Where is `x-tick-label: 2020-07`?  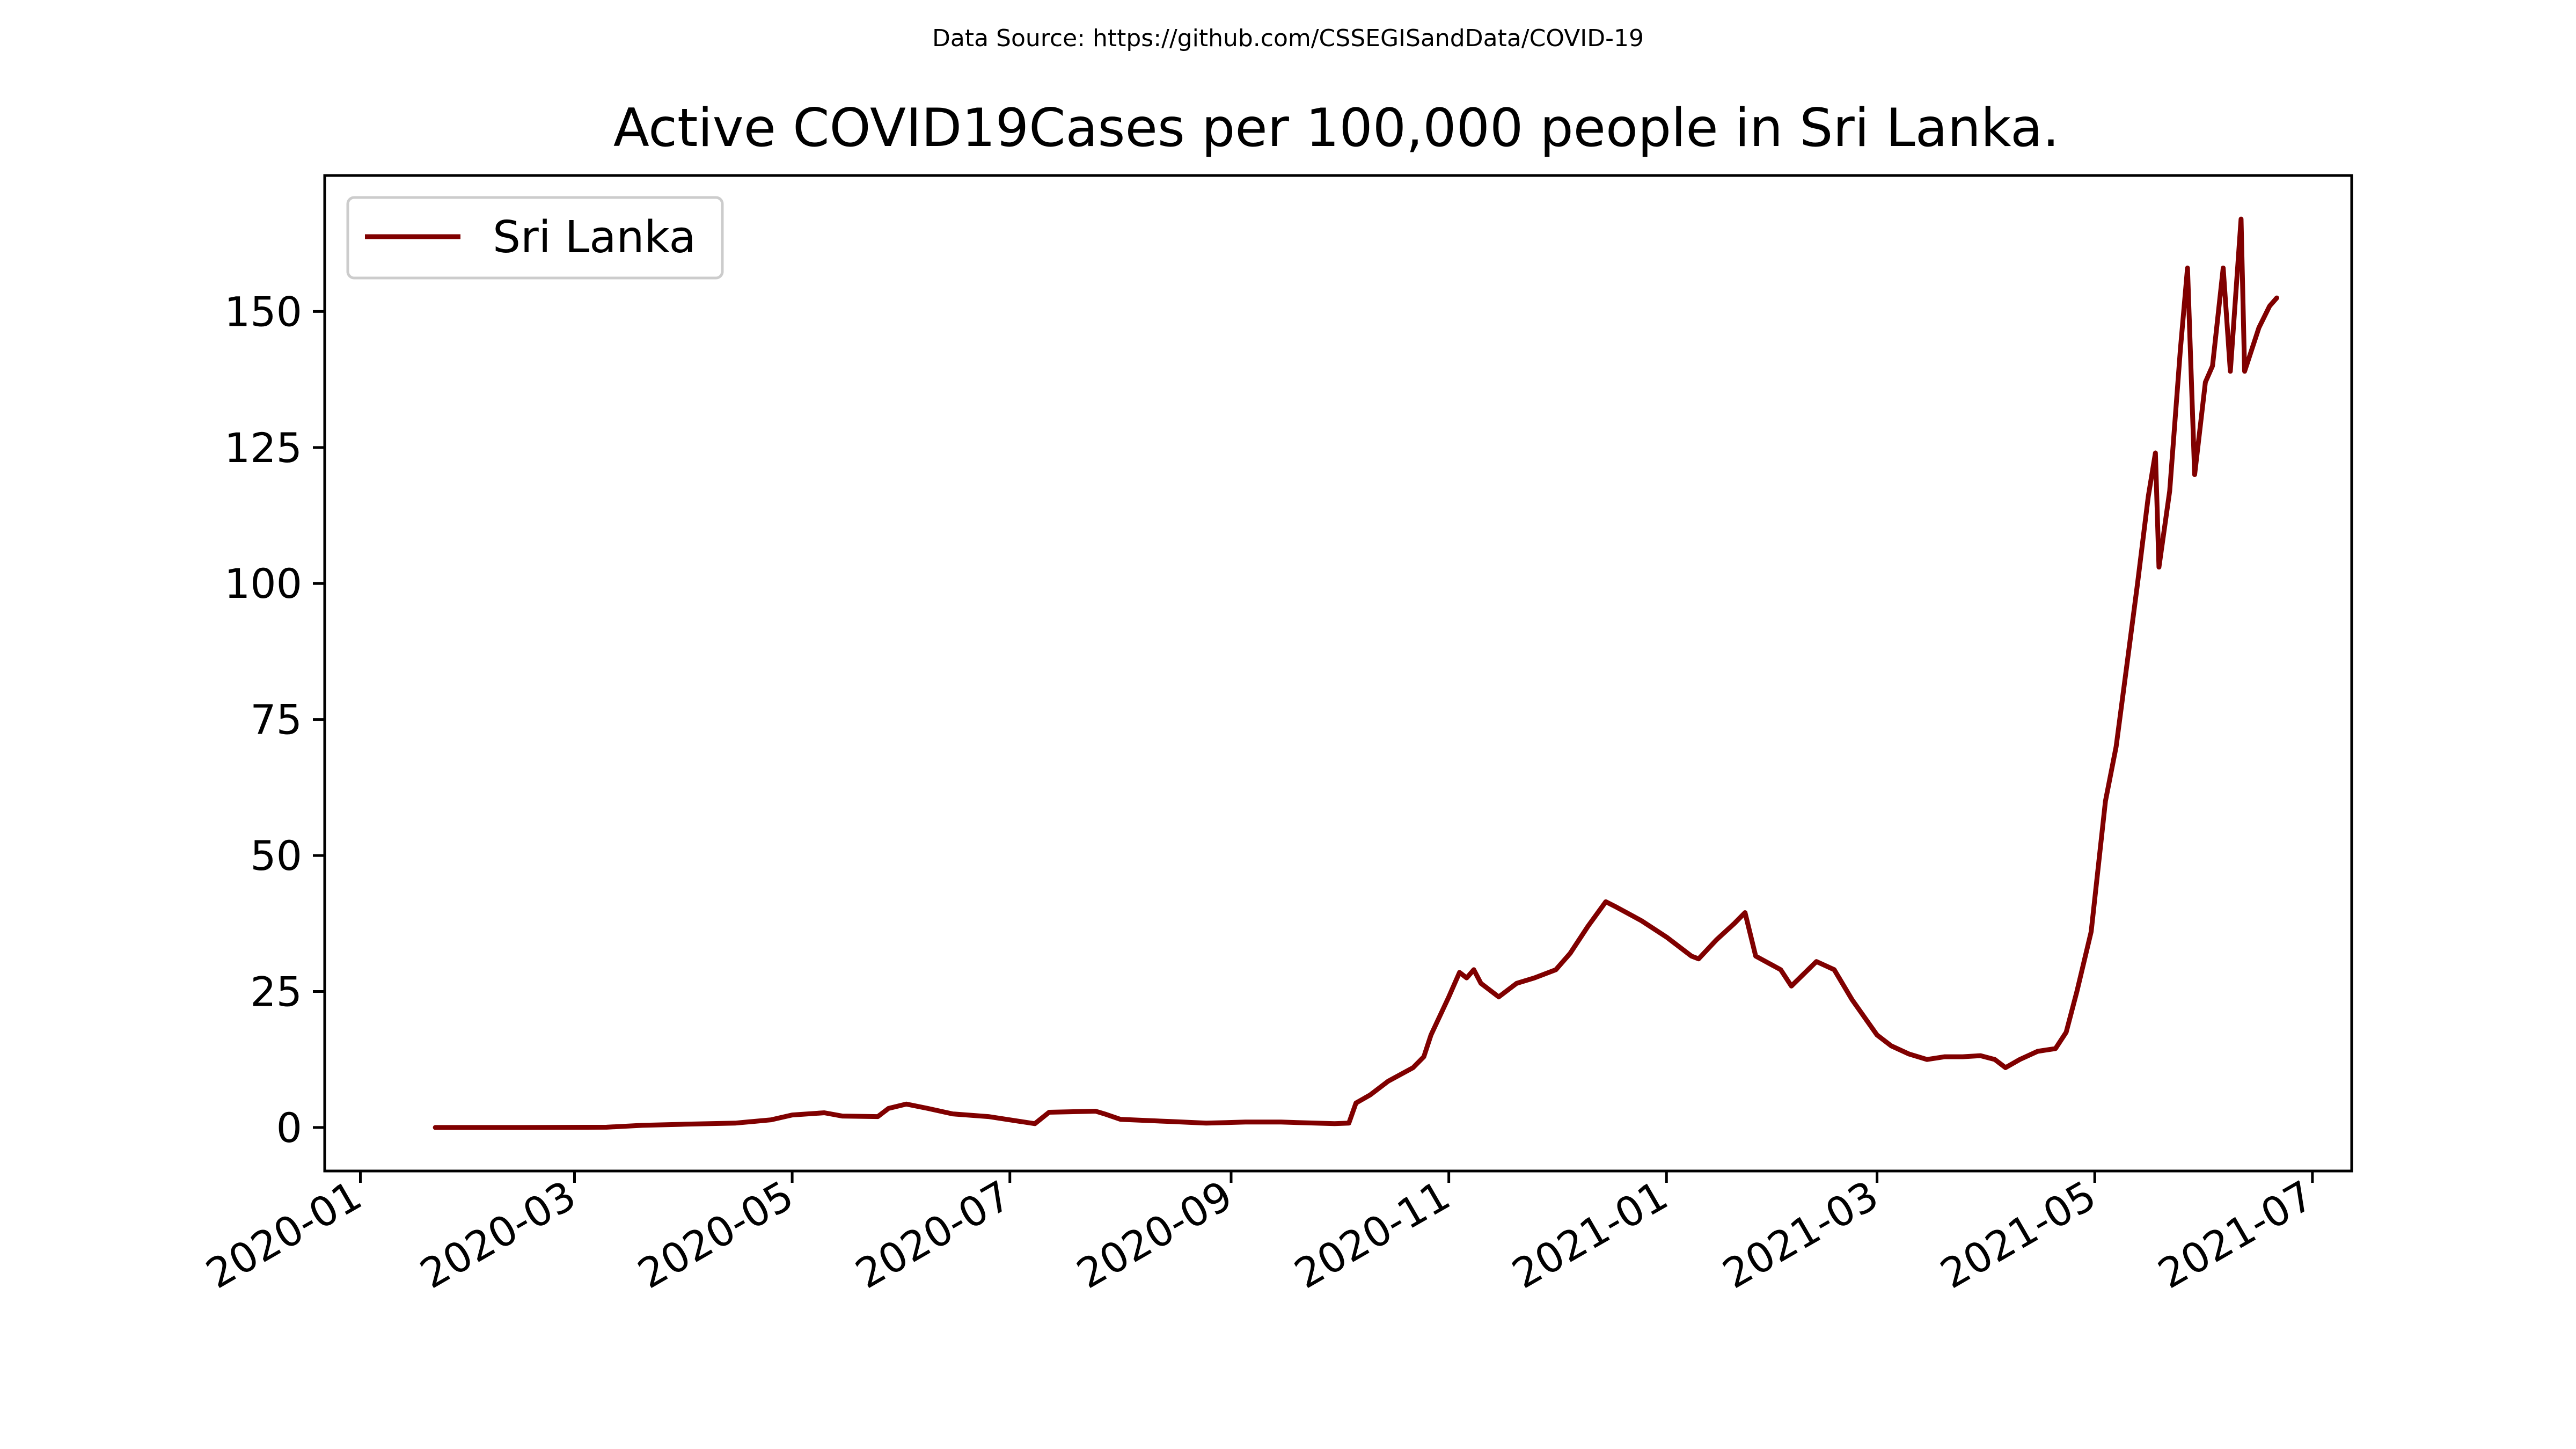
x-tick-label: 2020-07 is located at coordinates (933, 1235).